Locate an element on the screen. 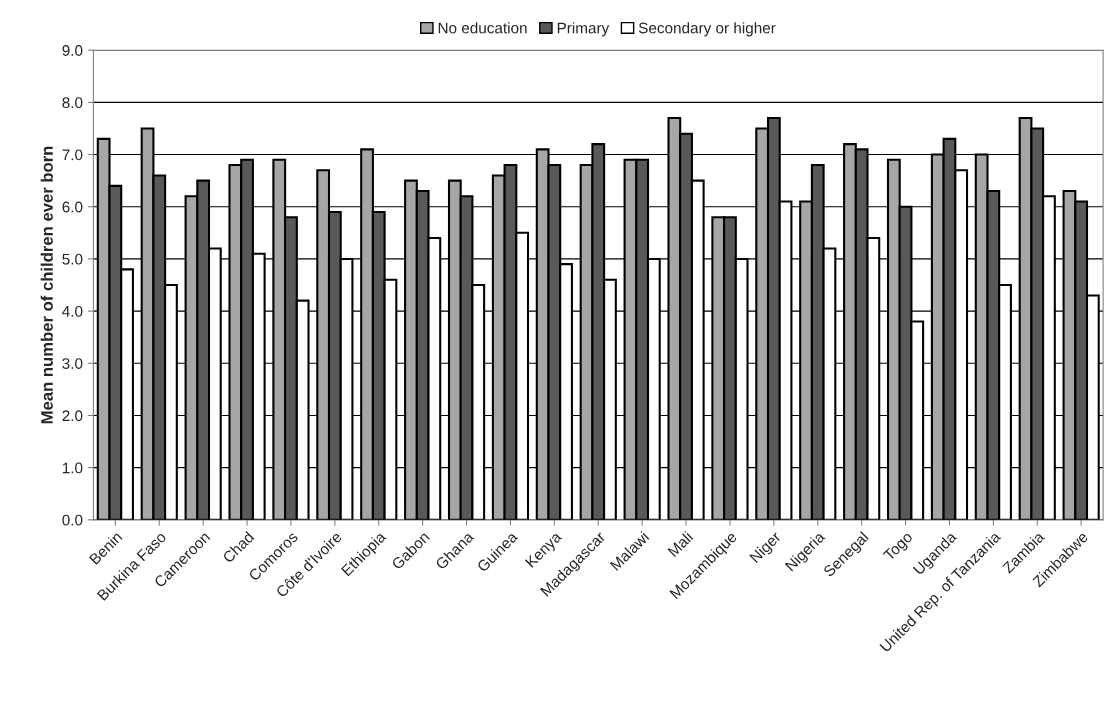 The width and height of the screenshot is (1112, 717). y-tick-label: 0.0 is located at coordinates (72, 520).